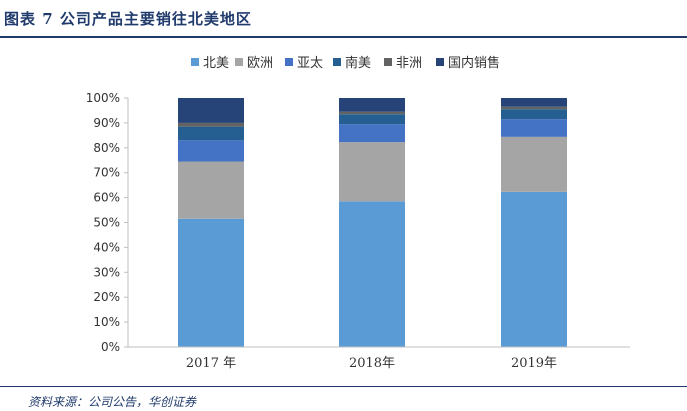  I want to click on y-tick-label: 20%, so click(106, 297).